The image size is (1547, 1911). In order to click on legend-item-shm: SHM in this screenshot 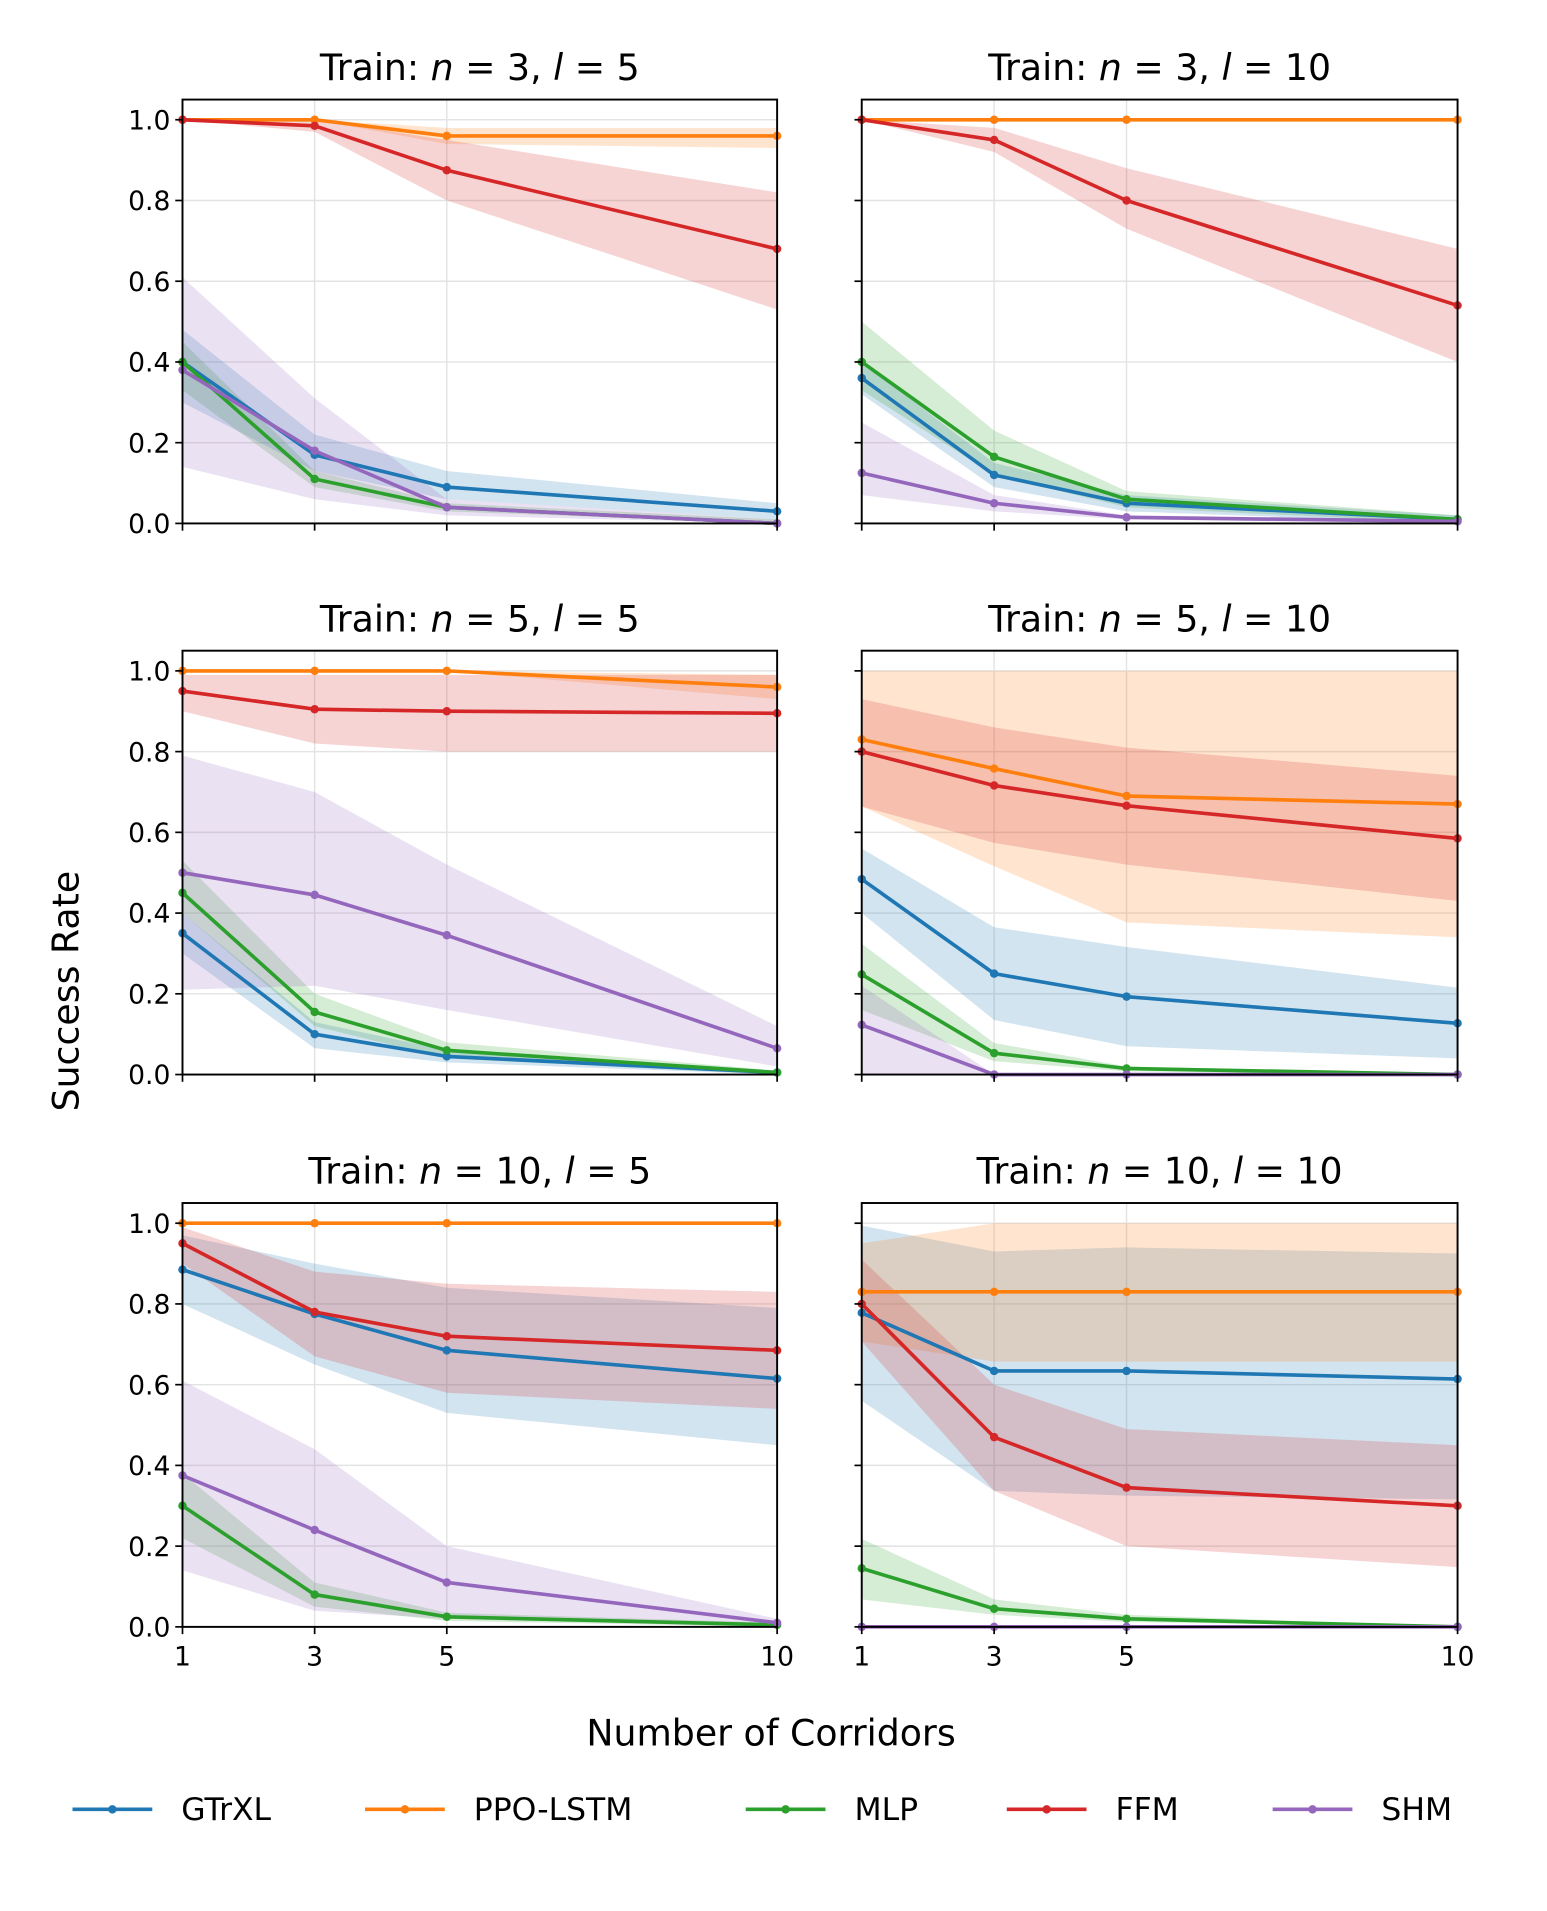, I will do `click(1362, 1810)`.